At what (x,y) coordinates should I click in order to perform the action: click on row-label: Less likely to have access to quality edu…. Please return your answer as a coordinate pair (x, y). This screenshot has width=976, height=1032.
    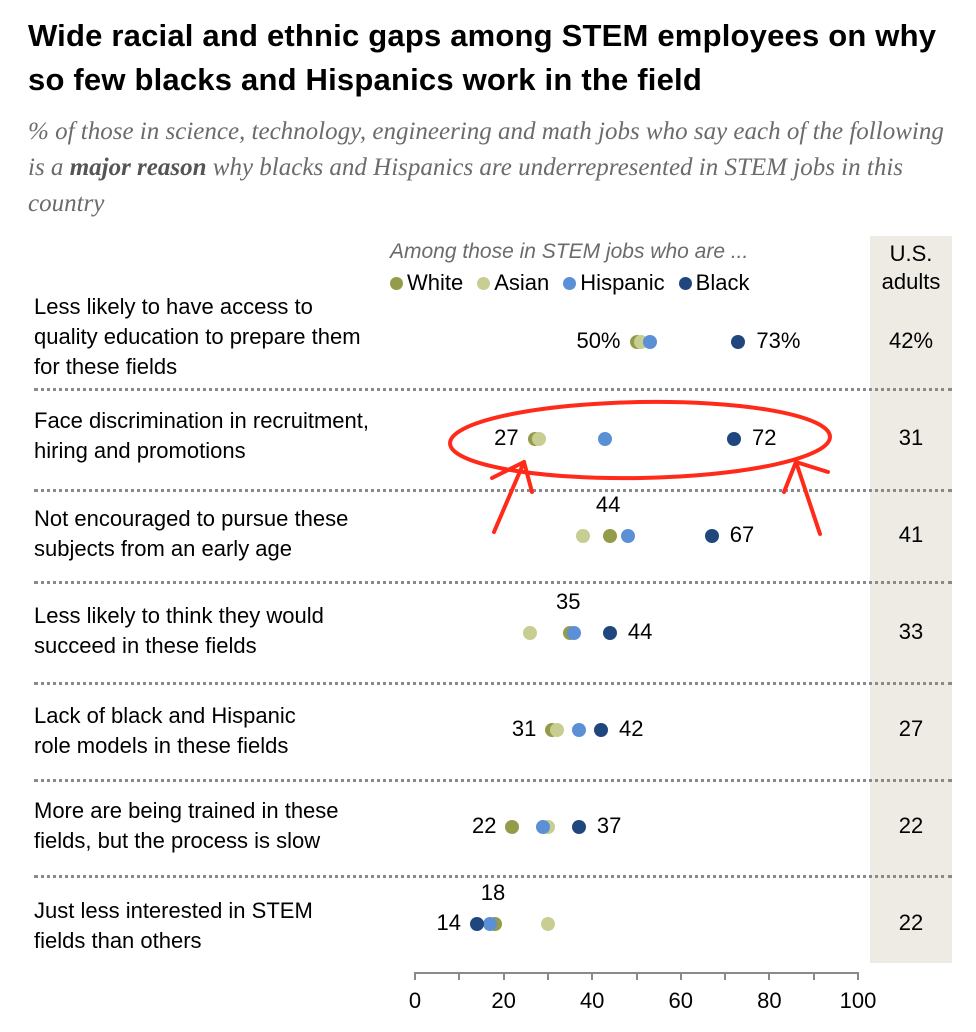
    Looking at the image, I should click on (234, 337).